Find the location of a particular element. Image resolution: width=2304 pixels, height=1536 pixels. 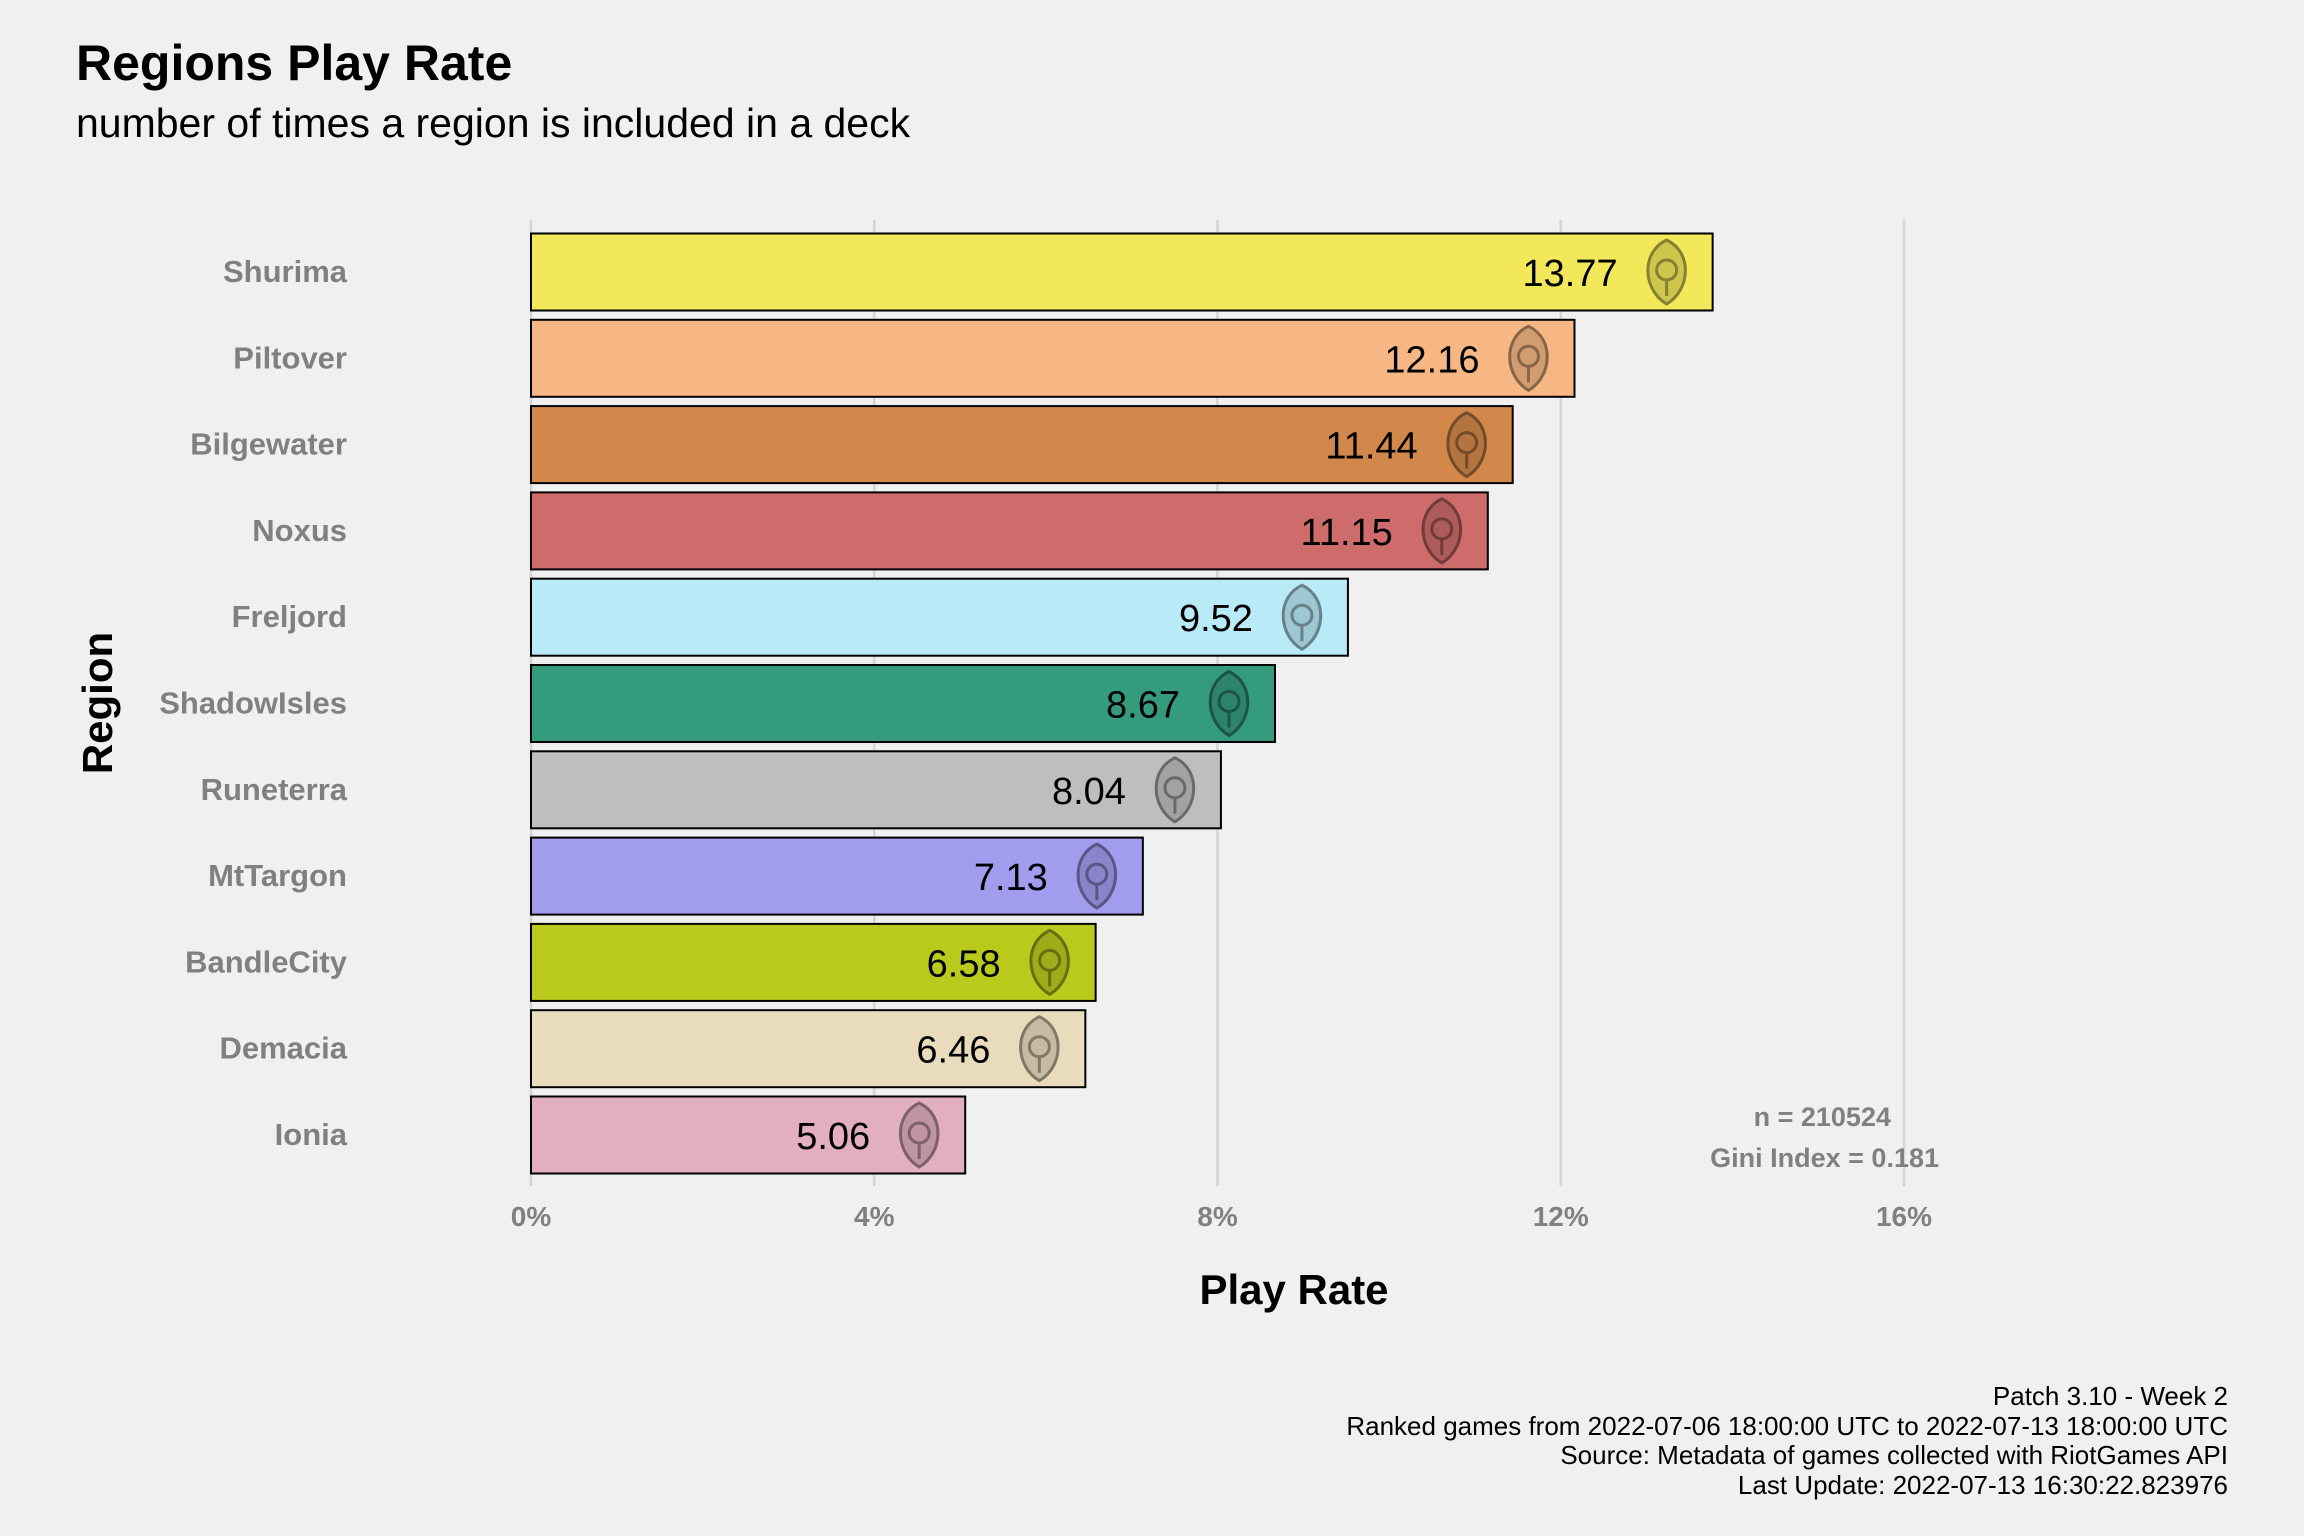

caption-patch: Patch 3.10 - Week 2 is located at coordinates (2110, 1396).